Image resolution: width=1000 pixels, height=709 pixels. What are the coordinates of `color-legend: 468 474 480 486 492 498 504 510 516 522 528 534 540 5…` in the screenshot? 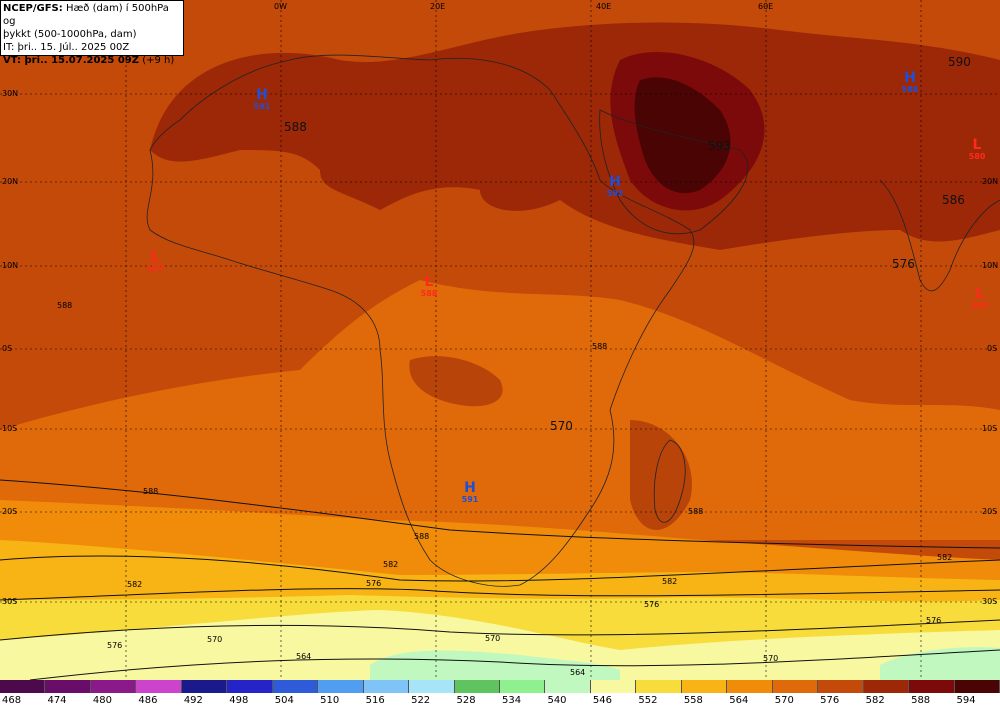 It's located at (500, 694).